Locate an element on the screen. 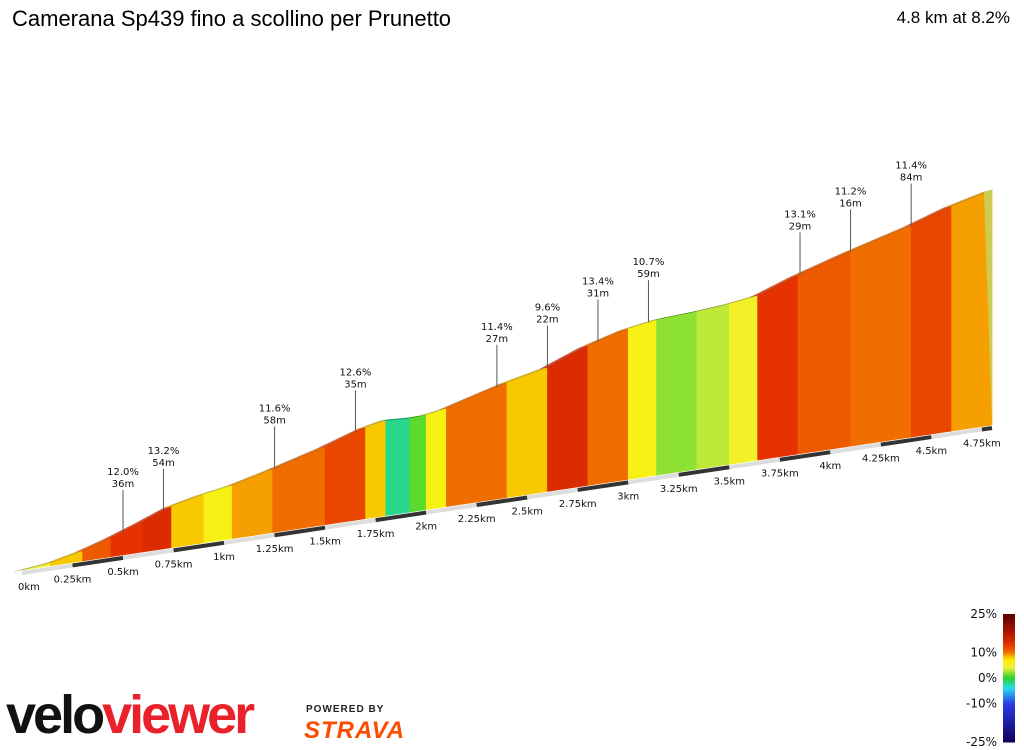  annotation-grade: 12.6% is located at coordinates (356, 372).